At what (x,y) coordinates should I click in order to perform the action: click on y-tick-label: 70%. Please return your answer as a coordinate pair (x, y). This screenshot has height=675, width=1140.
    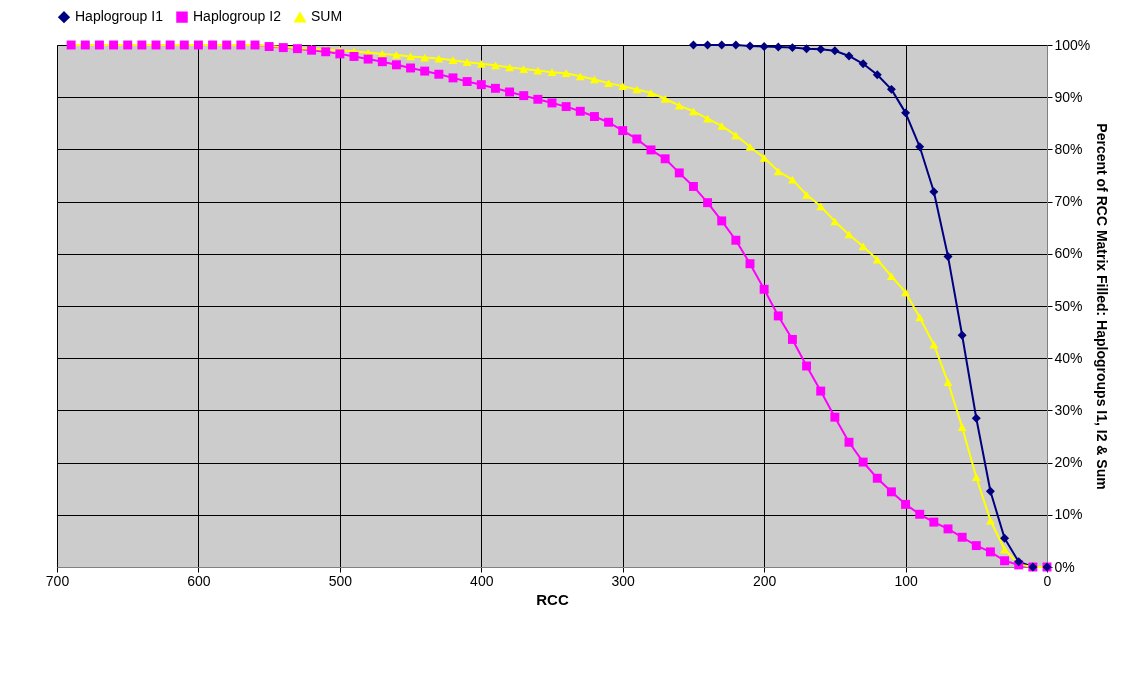
    Looking at the image, I should click on (1068, 201).